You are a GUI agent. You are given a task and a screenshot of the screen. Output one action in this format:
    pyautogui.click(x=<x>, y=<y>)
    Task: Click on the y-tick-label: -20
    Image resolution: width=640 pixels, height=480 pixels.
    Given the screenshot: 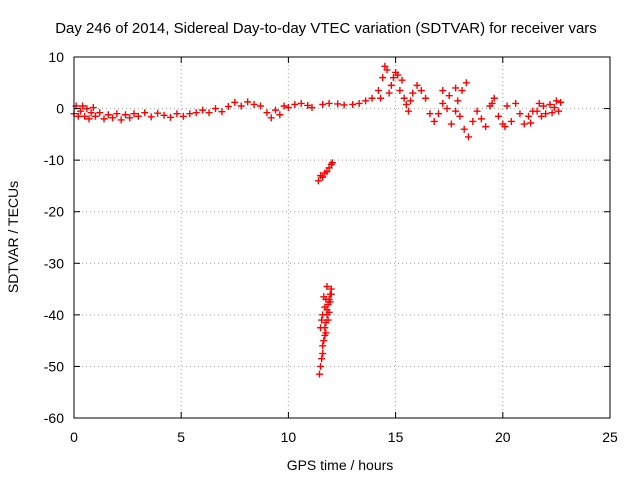 What is the action you would take?
    pyautogui.click(x=54, y=212)
    